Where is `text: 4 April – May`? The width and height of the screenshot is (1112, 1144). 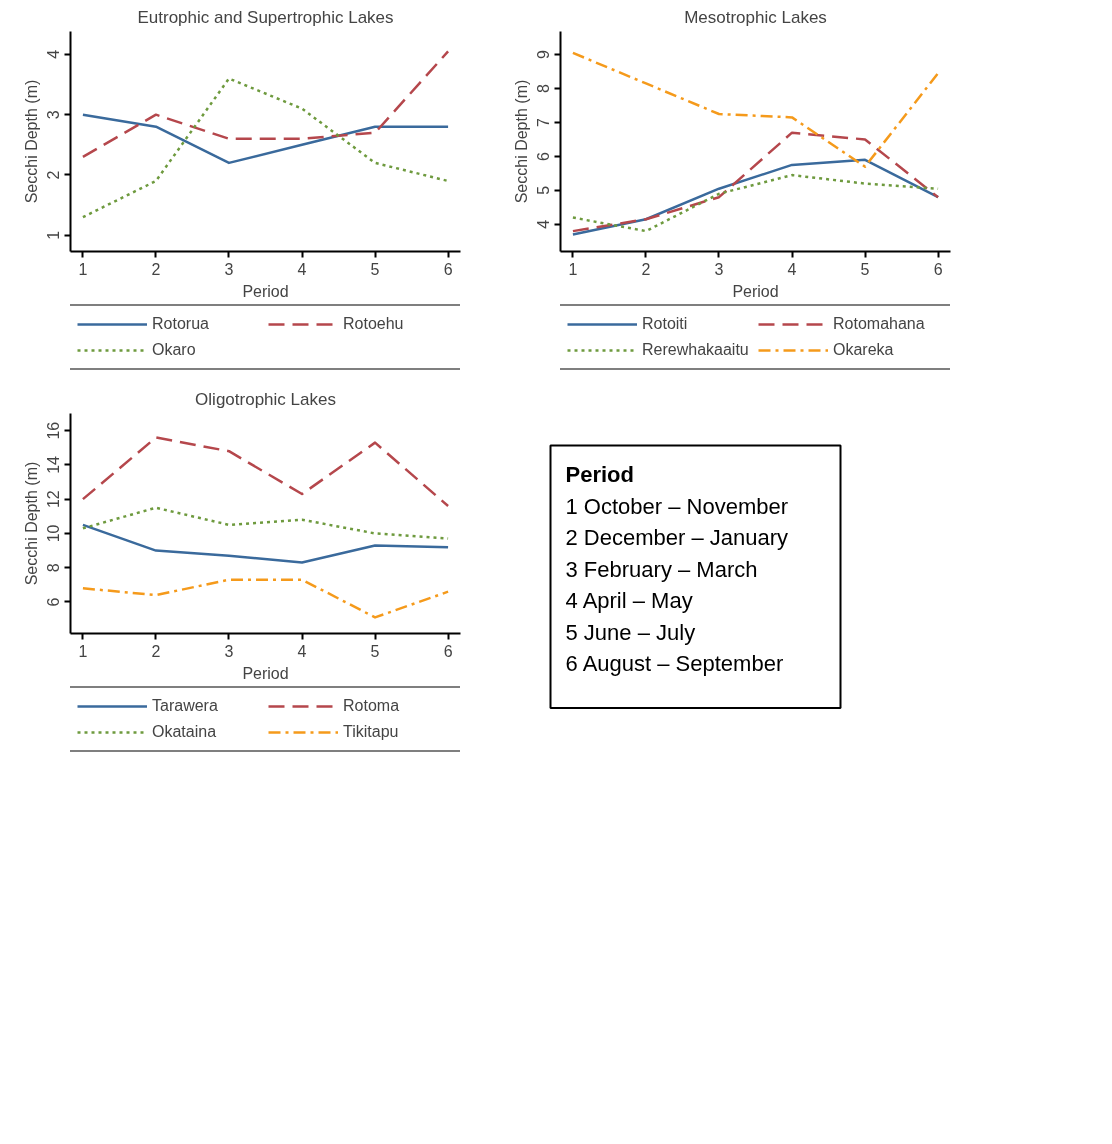 text: 4 April – May is located at coordinates (629, 601).